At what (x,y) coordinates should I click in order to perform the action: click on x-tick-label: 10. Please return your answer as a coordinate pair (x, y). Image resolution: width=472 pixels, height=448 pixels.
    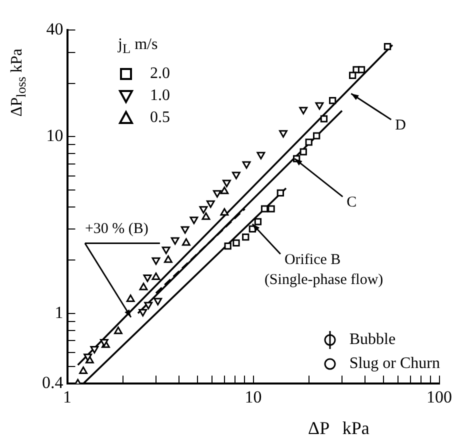
    Looking at the image, I should click on (253, 396).